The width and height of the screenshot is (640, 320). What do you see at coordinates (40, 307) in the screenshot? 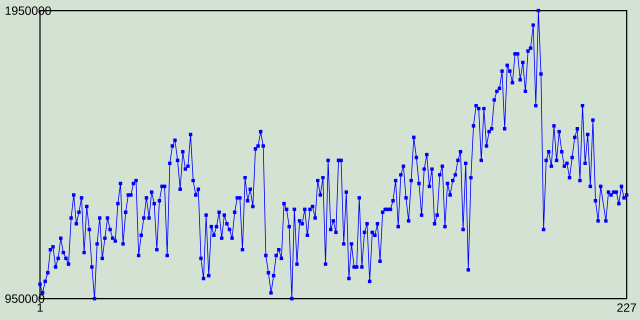
I see `x-tick-label: 1` at bounding box center [40, 307].